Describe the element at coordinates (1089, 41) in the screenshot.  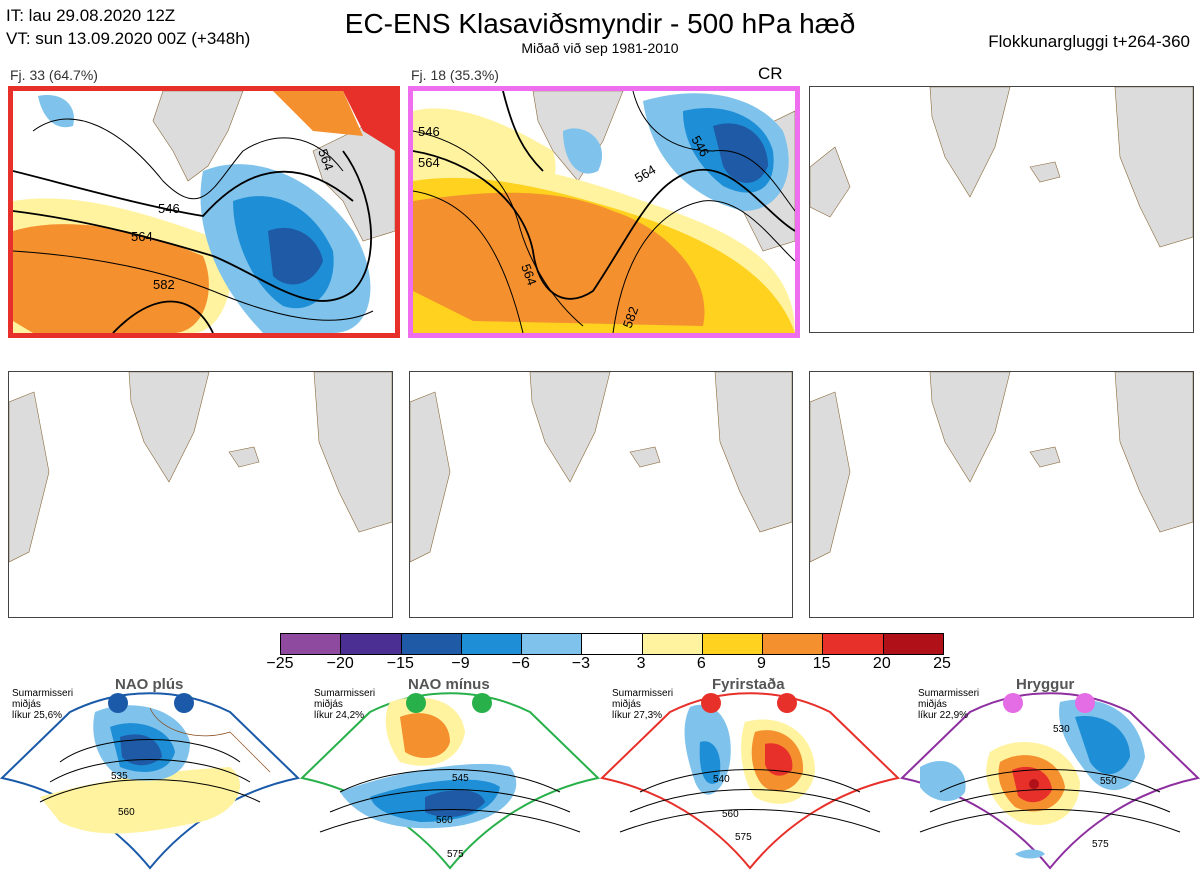
I see `cluster-window: Flokkunargluggi t+264-360` at that location.